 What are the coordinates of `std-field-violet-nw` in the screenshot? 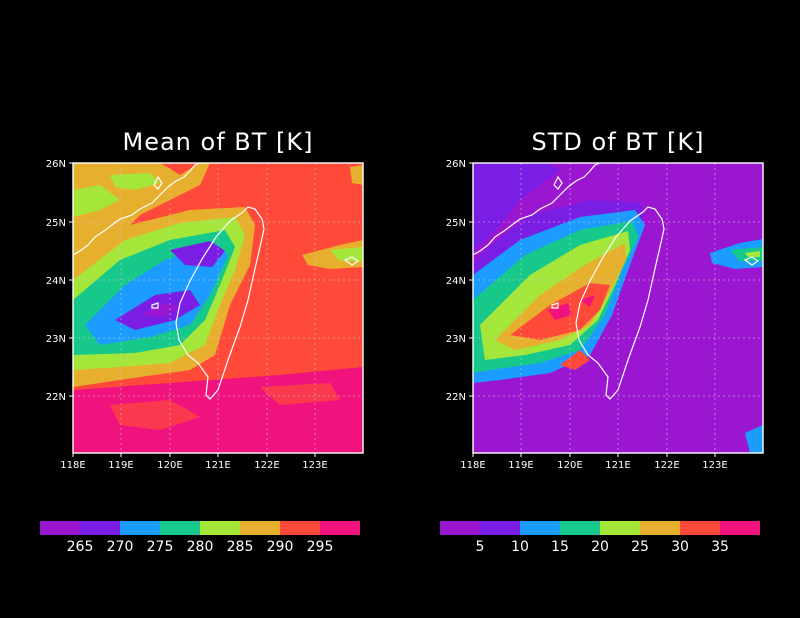 It's located at (516, 206).